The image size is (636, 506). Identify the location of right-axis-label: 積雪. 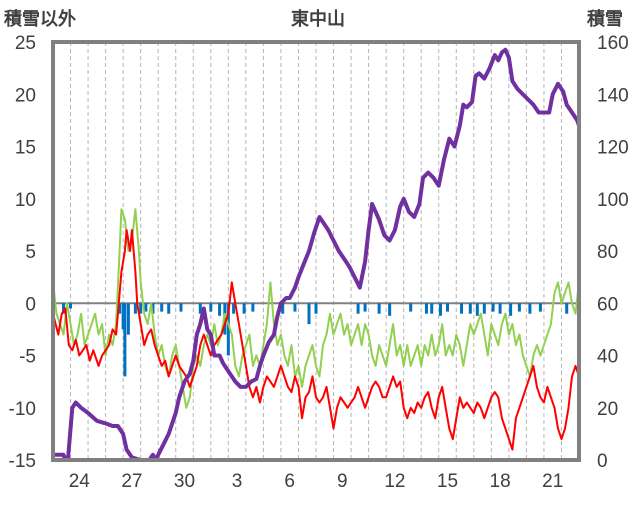
(604, 18).